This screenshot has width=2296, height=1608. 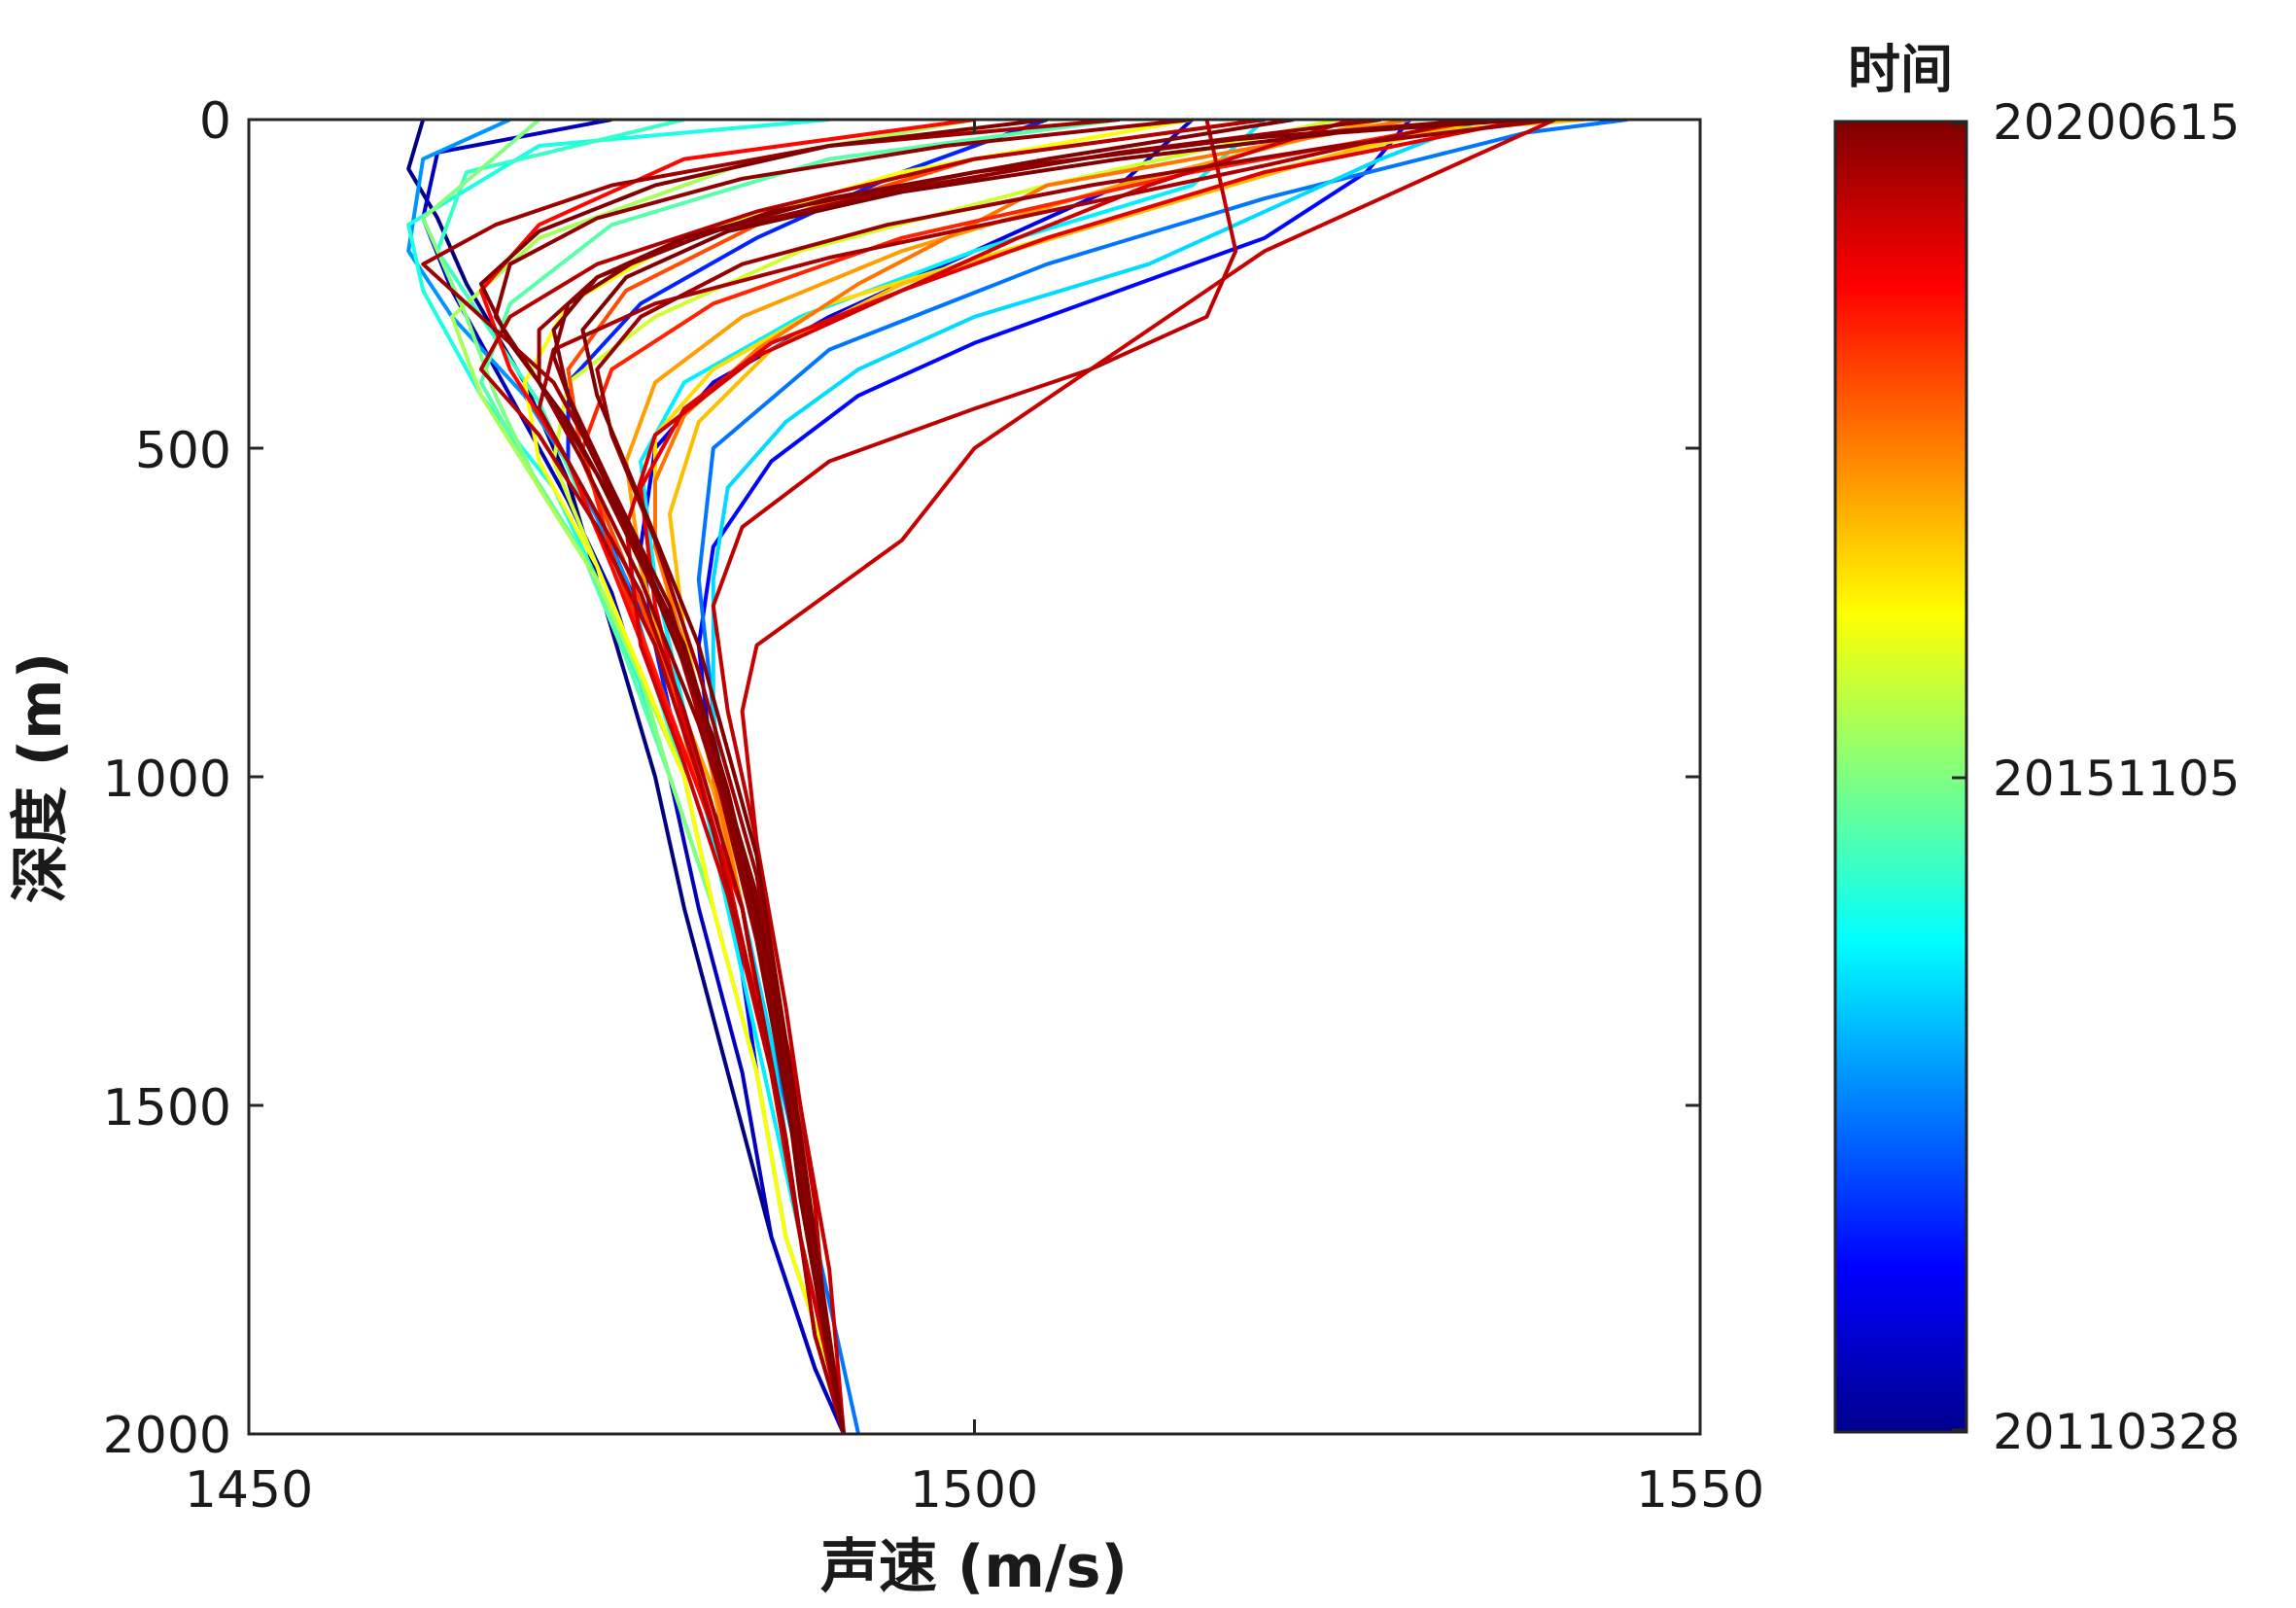 I want to click on colorbar, so click(x=1900, y=777).